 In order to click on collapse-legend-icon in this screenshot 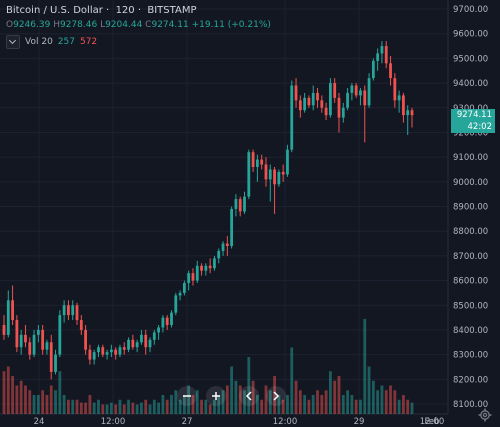, I will do `click(13, 42)`.